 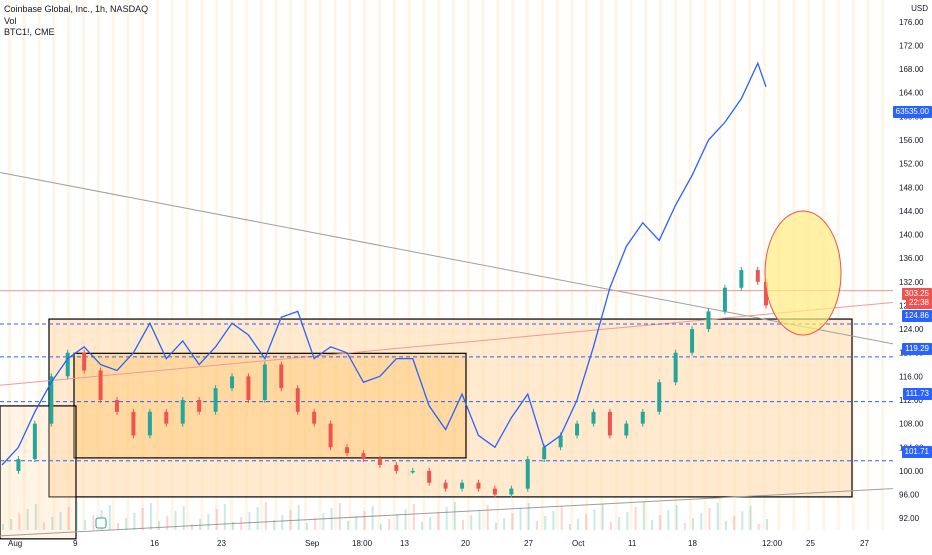 I want to click on trend-line-ascending, so click(x=447, y=344).